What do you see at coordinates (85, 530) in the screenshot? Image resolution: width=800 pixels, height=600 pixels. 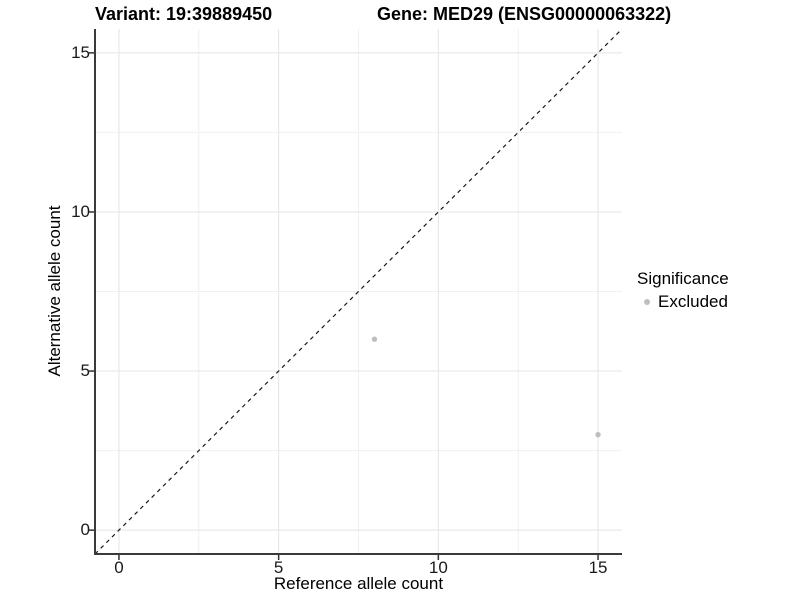 I see `y-tick-label: 0` at bounding box center [85, 530].